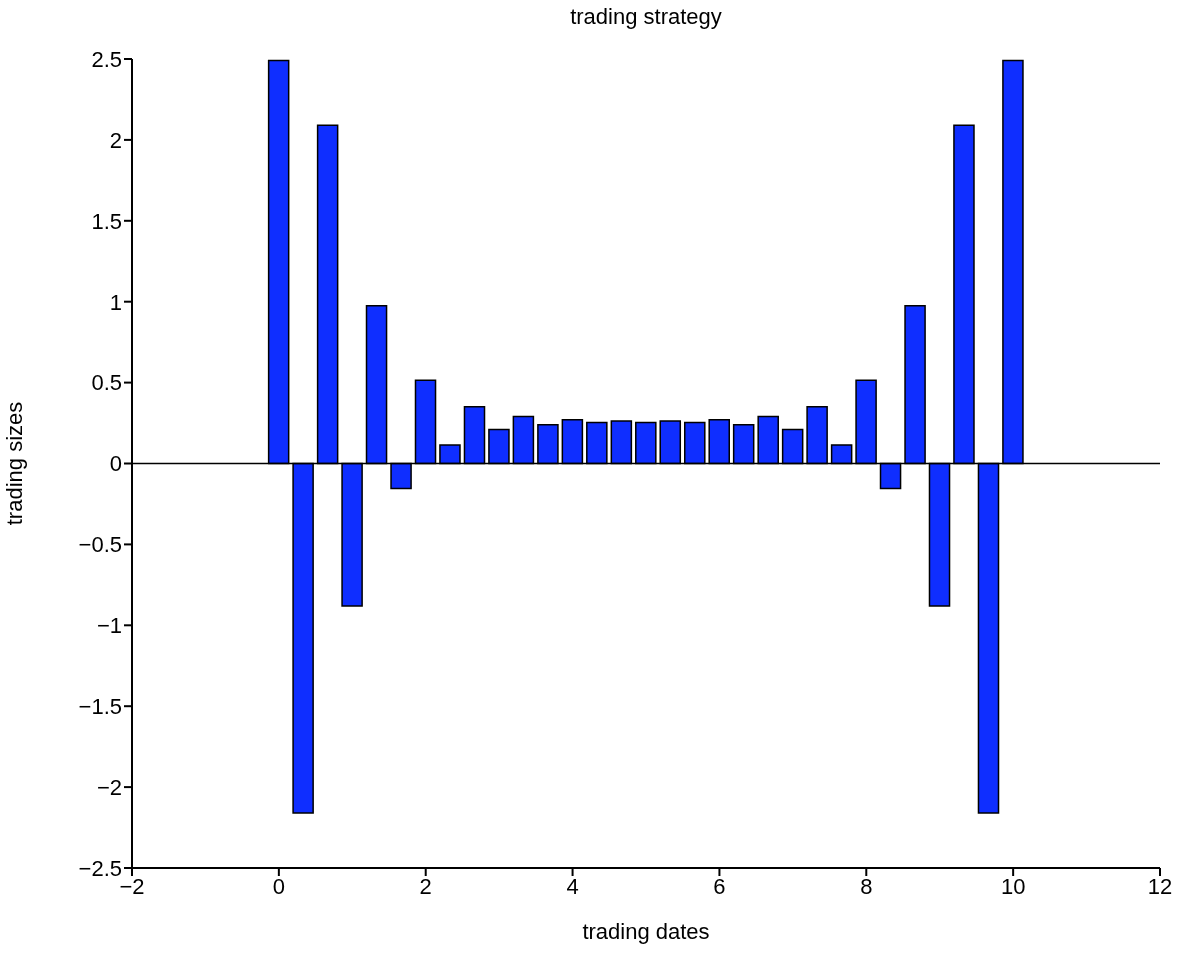  Describe the element at coordinates (278, 886) in the screenshot. I see `x-tick-label: 0` at that location.